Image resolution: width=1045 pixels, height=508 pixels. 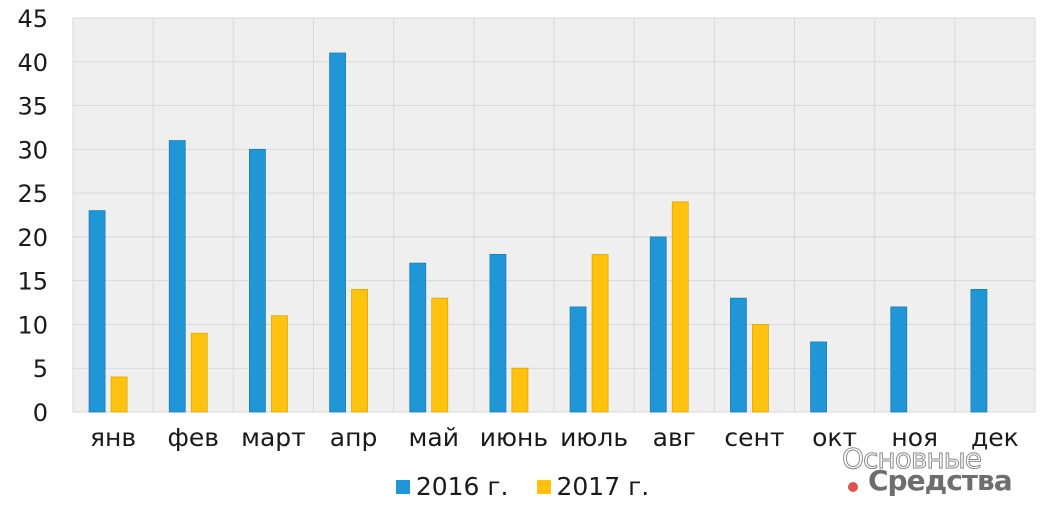 I want to click on legend-item-2017: 2017 г., so click(x=593, y=486).